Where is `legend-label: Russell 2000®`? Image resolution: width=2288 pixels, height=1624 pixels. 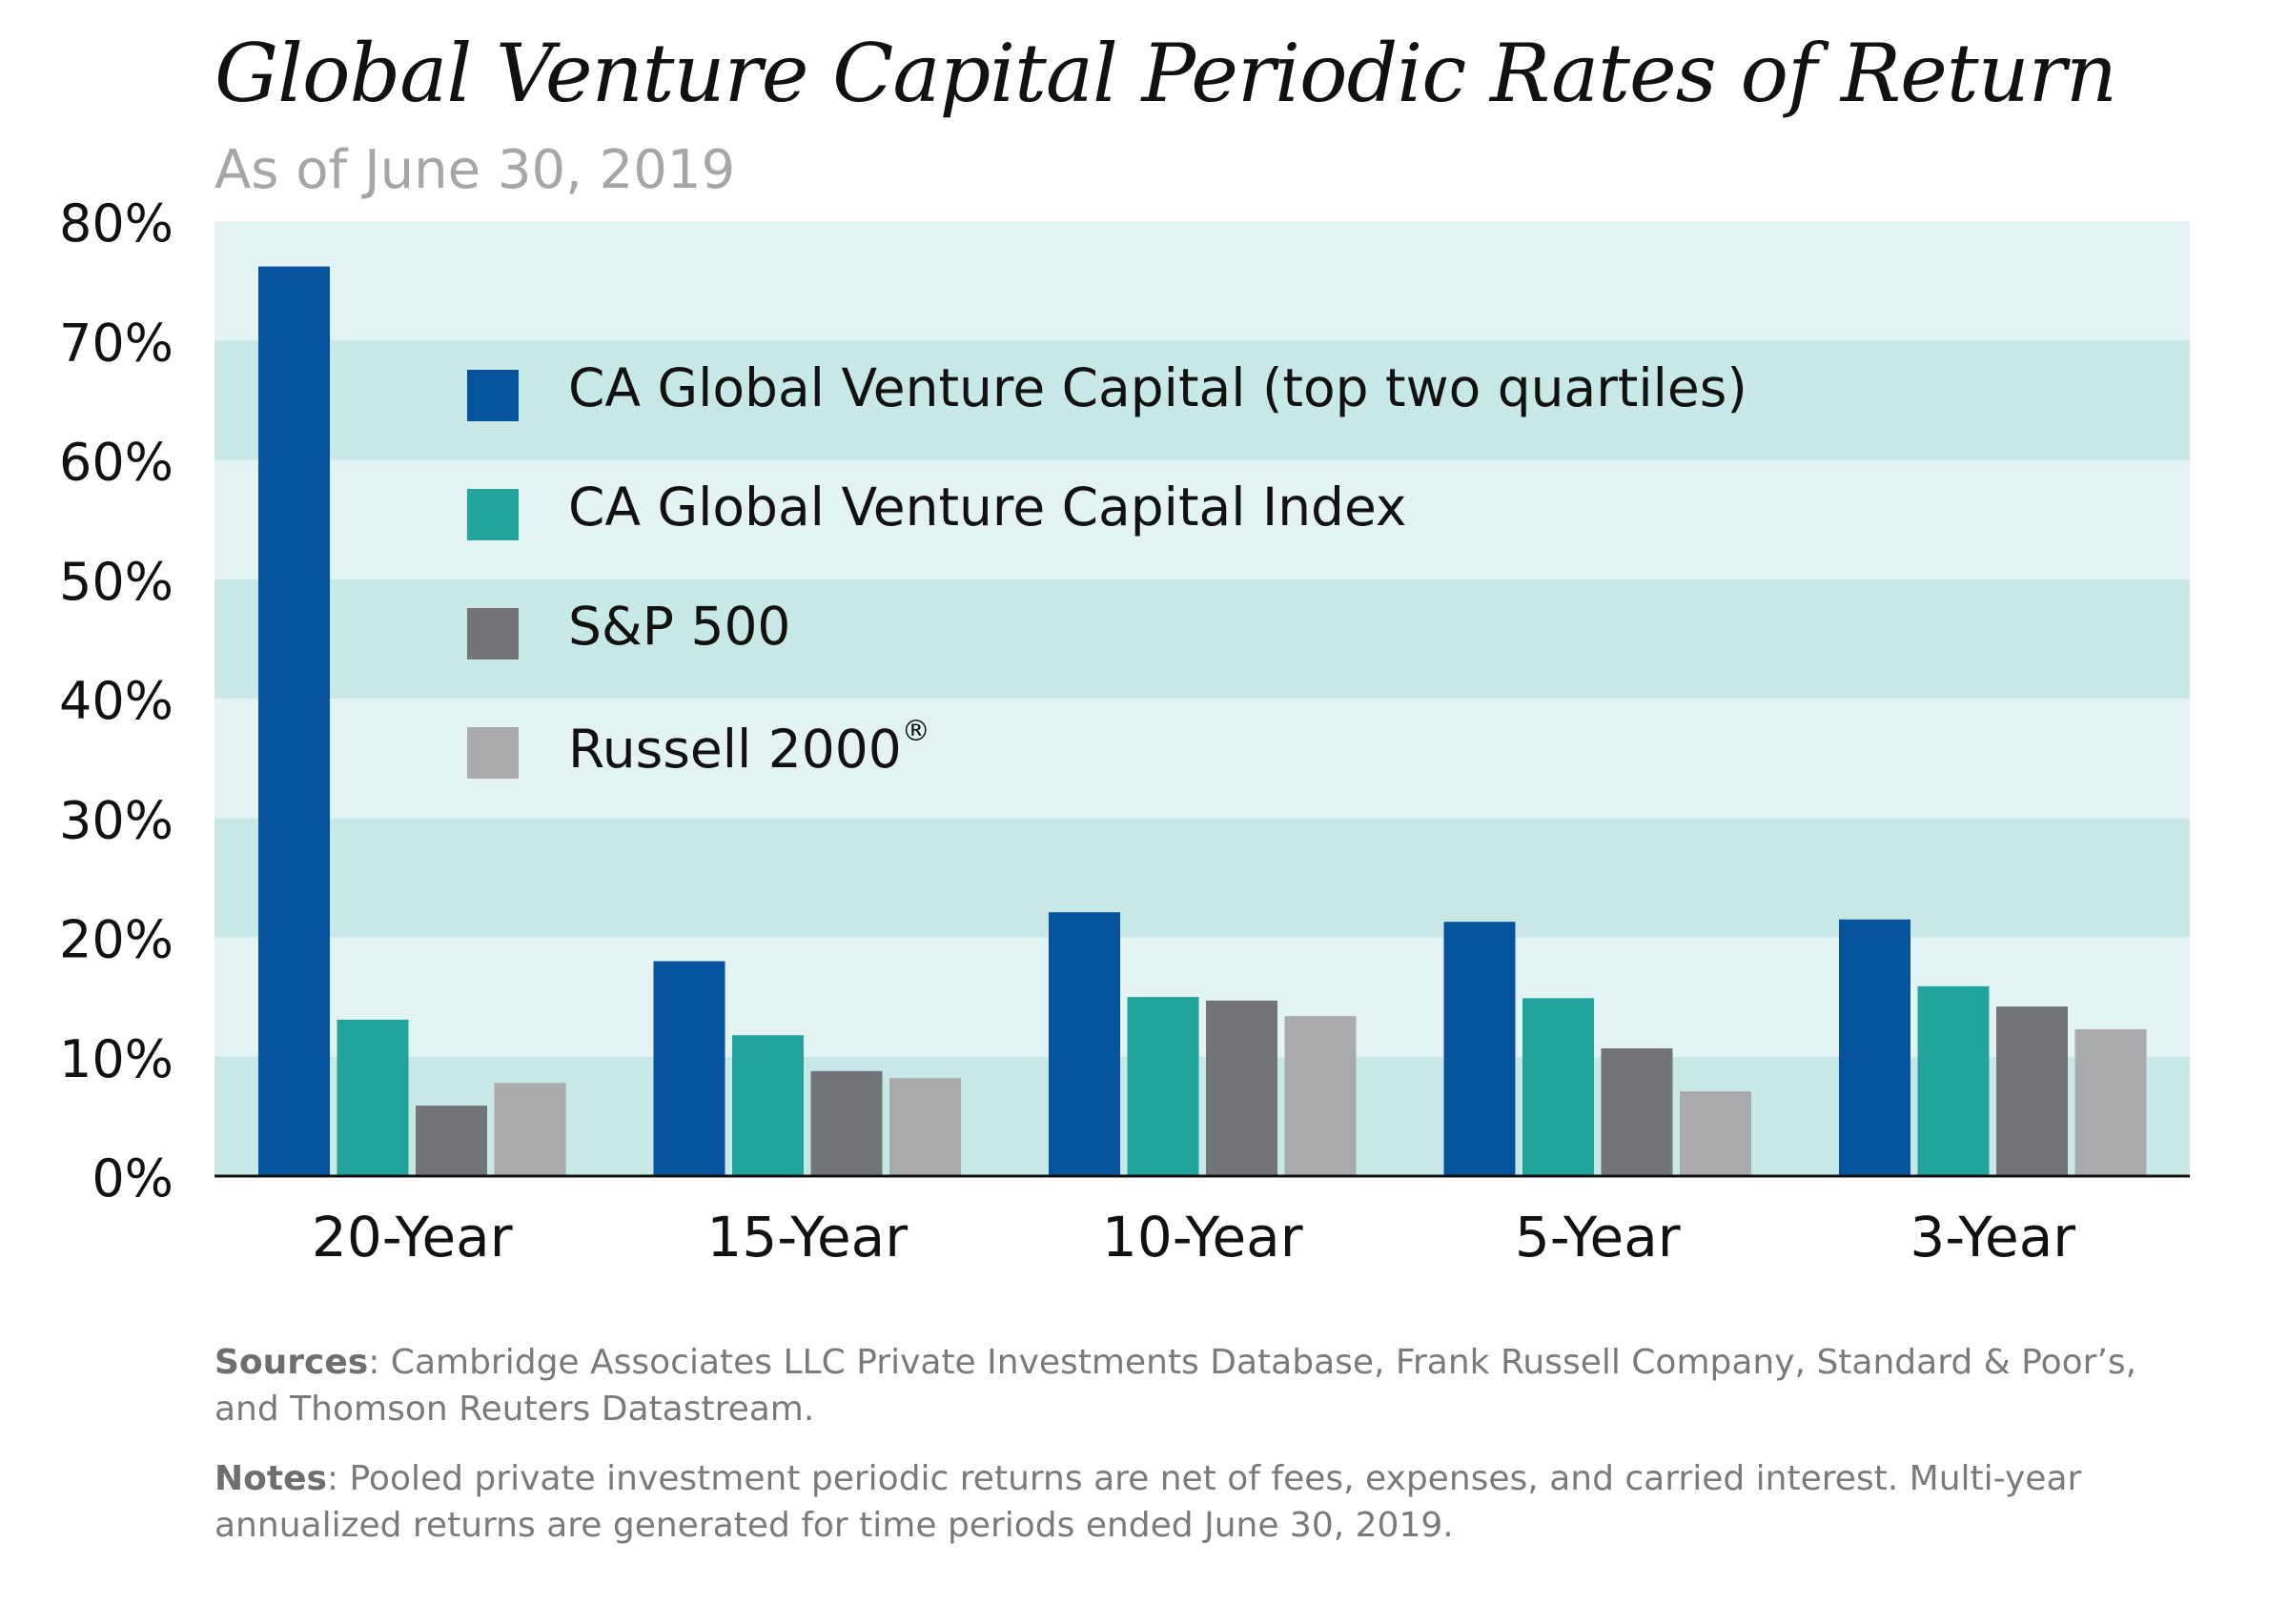
legend-label: Russell 2000® is located at coordinates (749, 747).